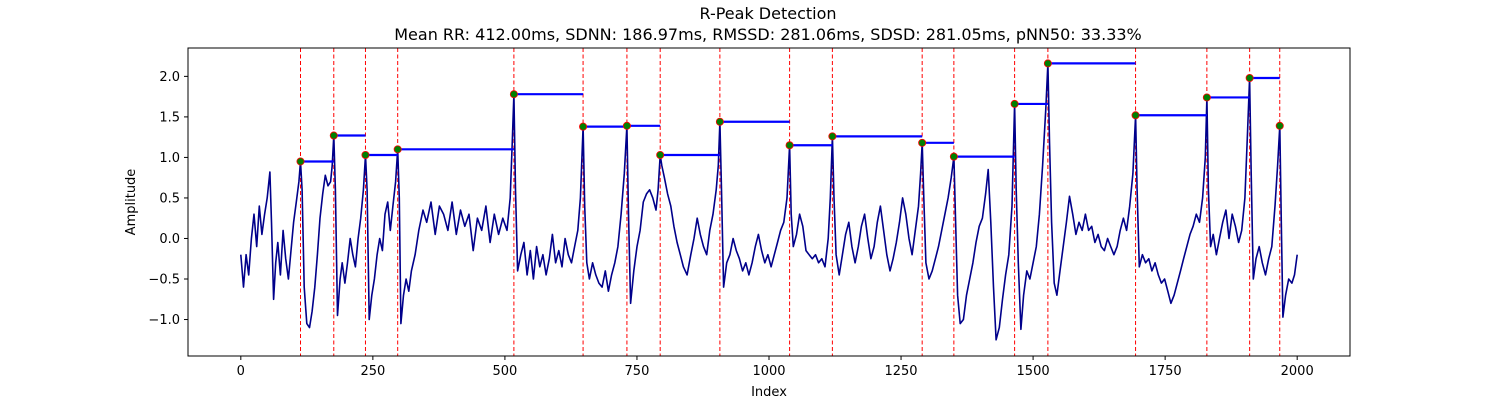 This screenshot has height=400, width=1500. I want to click on y-axis: −1.0 −0.5 0.0 0.5 1.0 1.5 2.0, so click(168, 199).